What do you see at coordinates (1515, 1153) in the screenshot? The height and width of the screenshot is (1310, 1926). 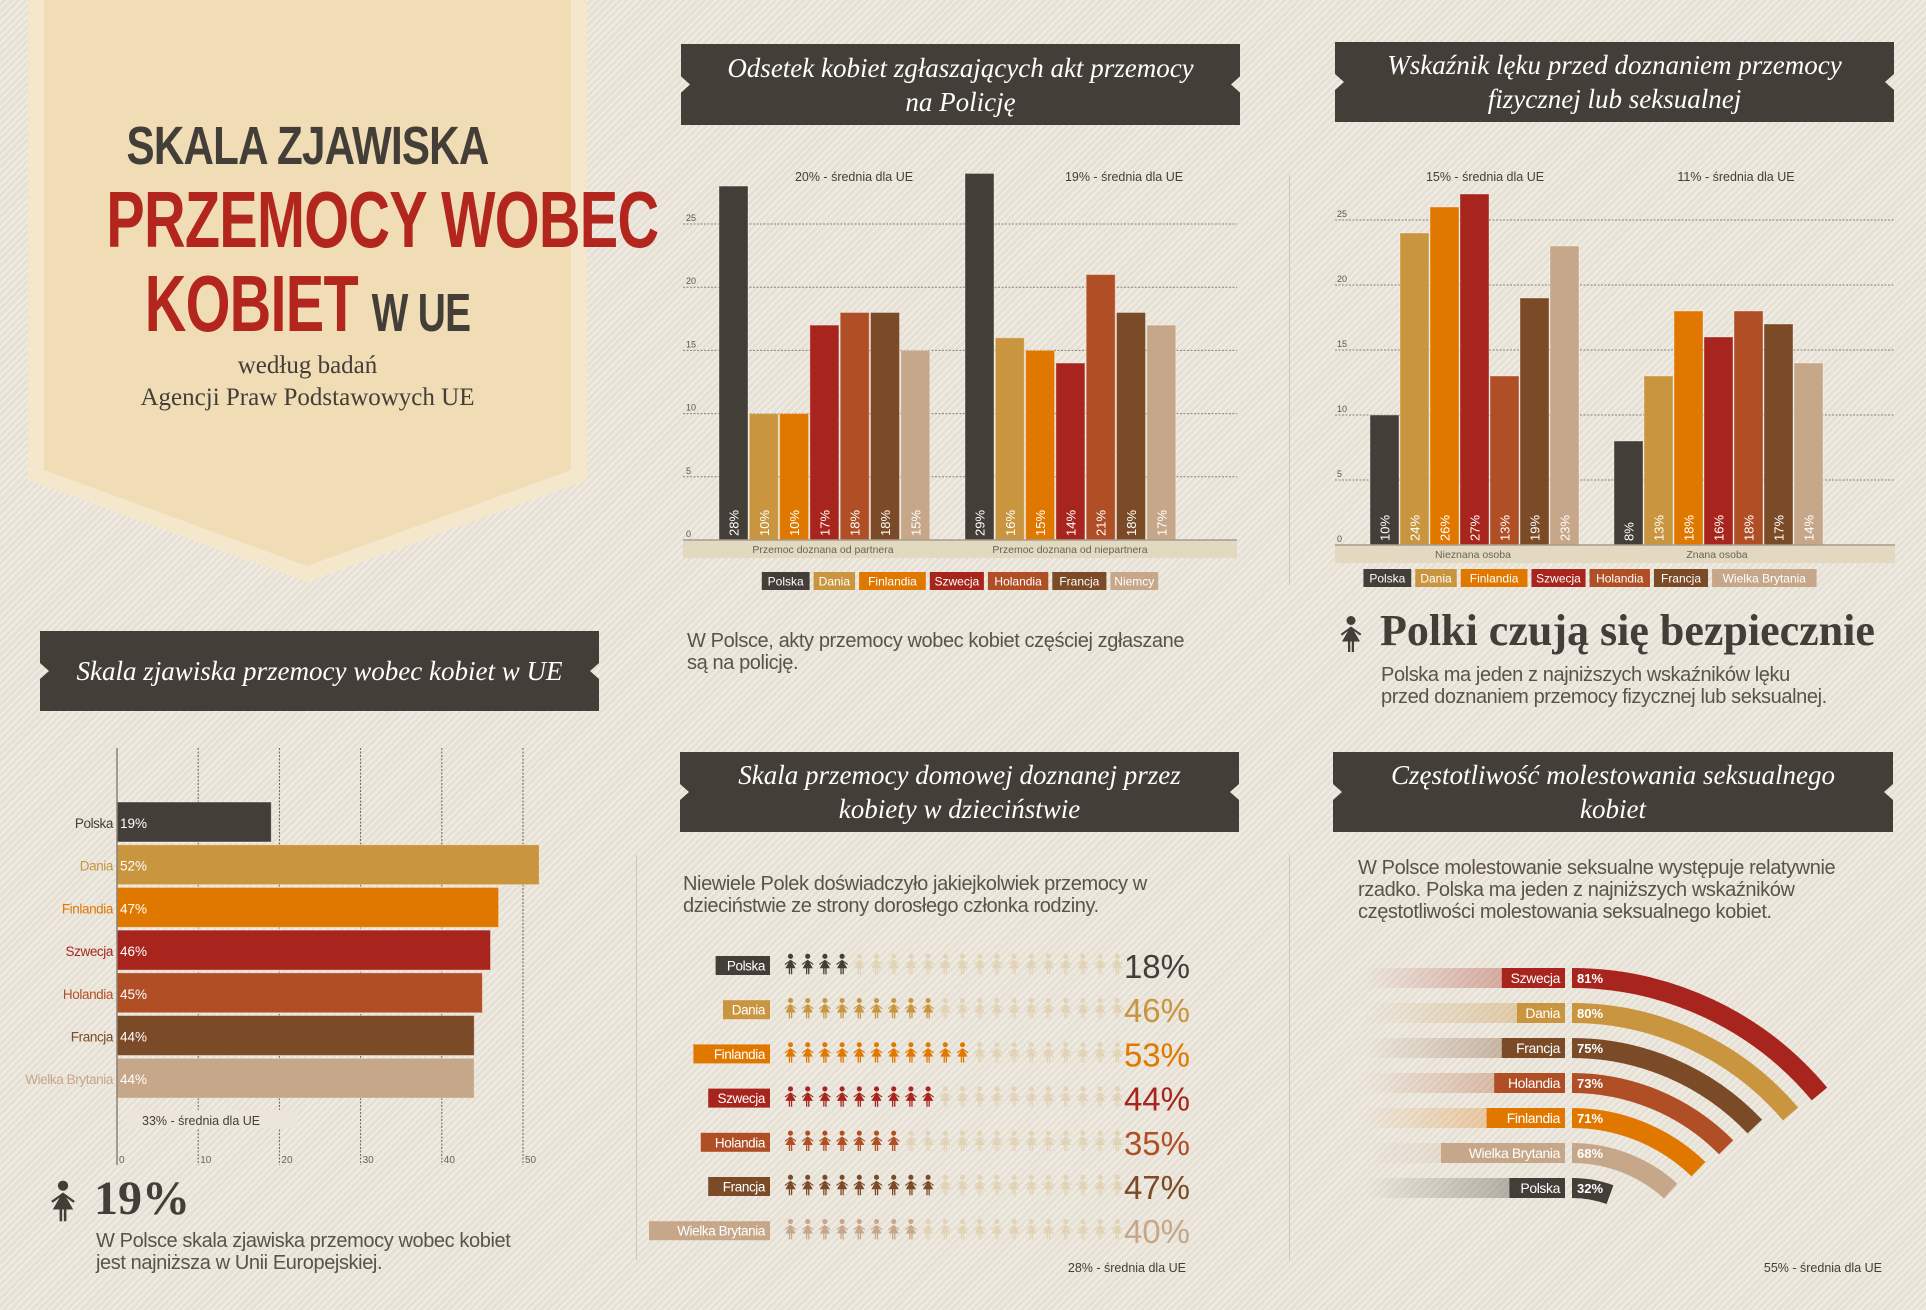 I see `country-label: Wielka Brytania` at bounding box center [1515, 1153].